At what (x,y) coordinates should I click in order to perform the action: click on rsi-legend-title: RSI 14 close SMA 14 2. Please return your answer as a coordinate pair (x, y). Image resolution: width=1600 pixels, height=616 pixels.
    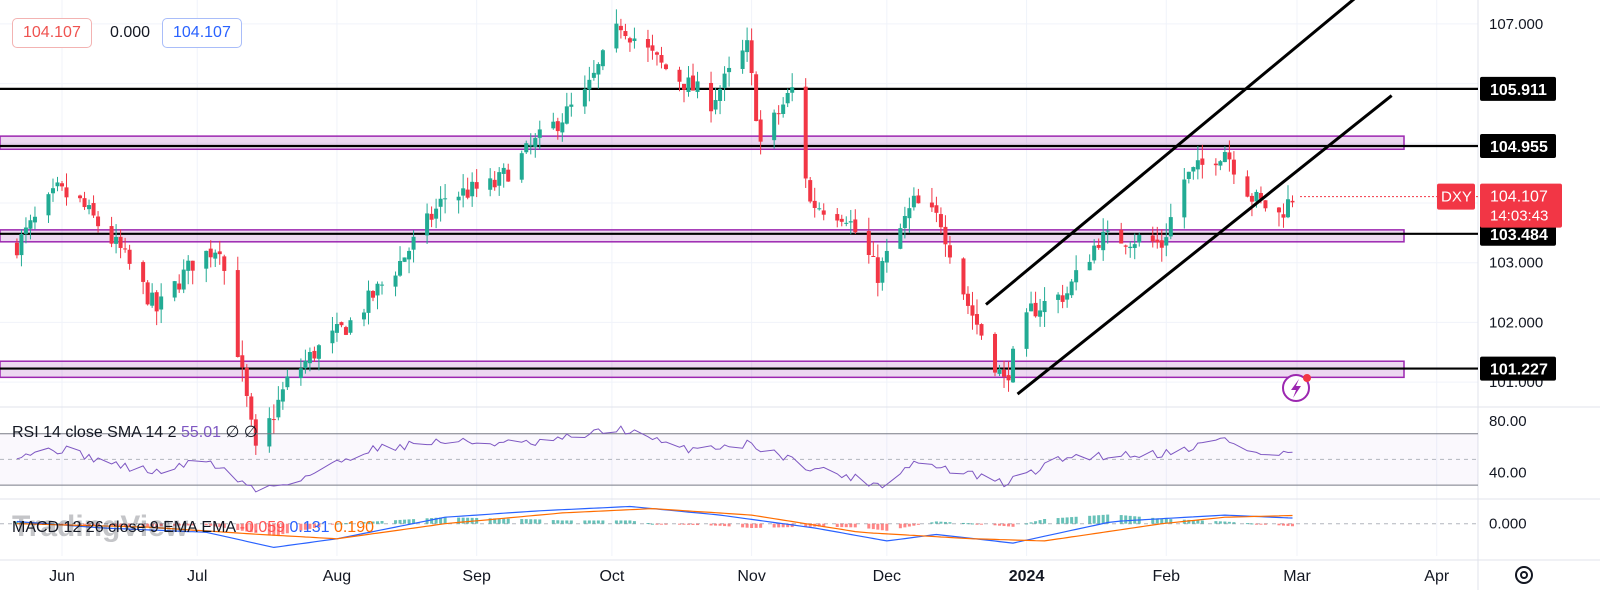
    Looking at the image, I should click on (96, 432).